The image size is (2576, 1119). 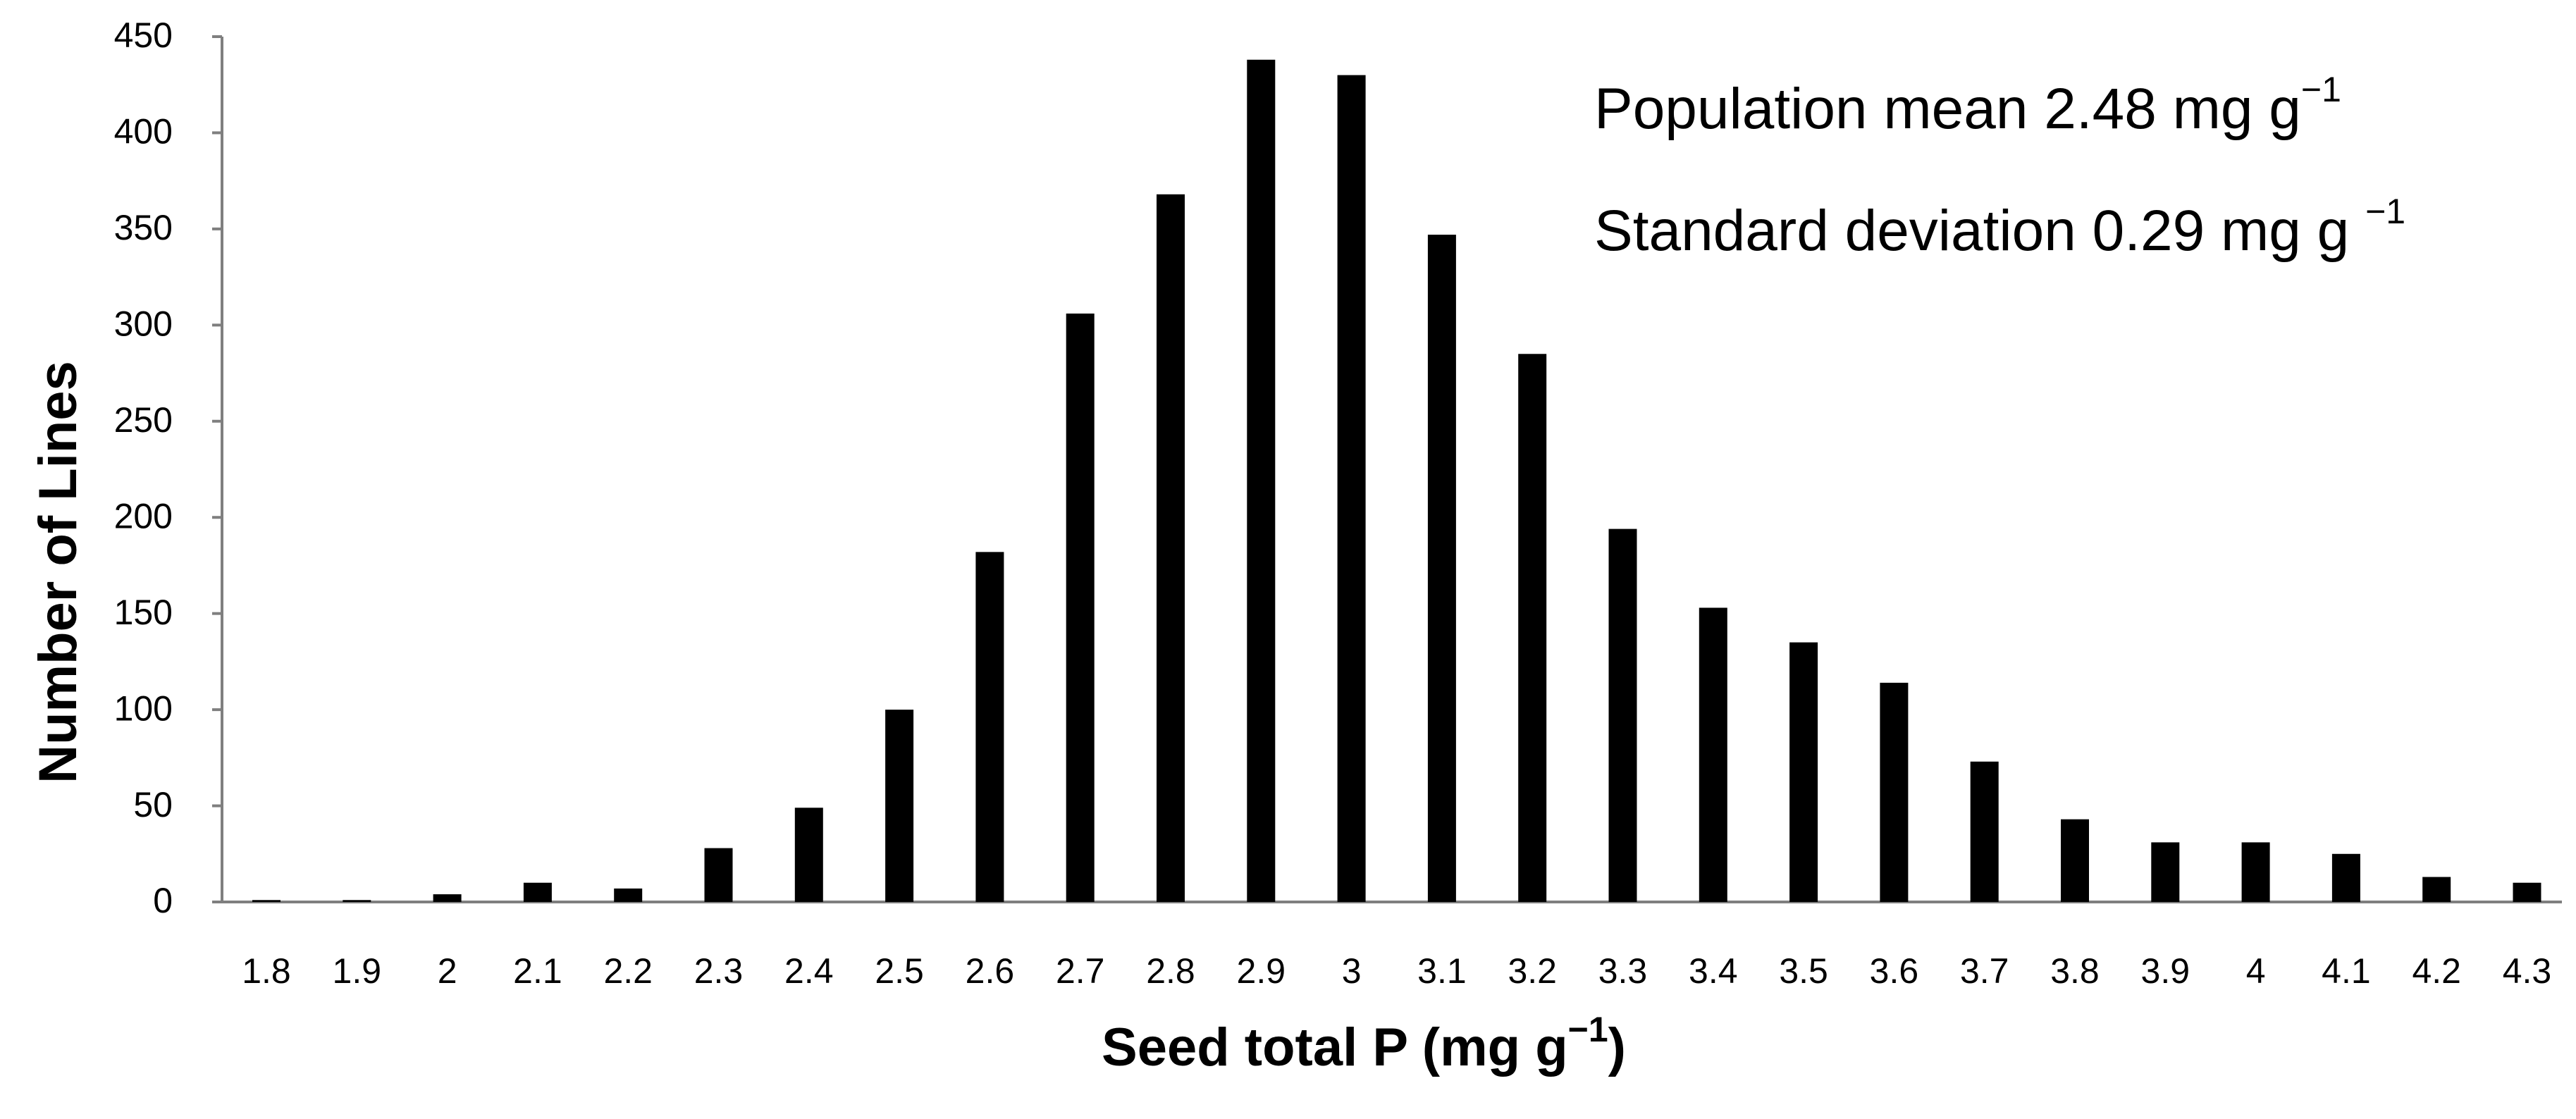 I want to click on bar-3.2, so click(x=1532, y=628).